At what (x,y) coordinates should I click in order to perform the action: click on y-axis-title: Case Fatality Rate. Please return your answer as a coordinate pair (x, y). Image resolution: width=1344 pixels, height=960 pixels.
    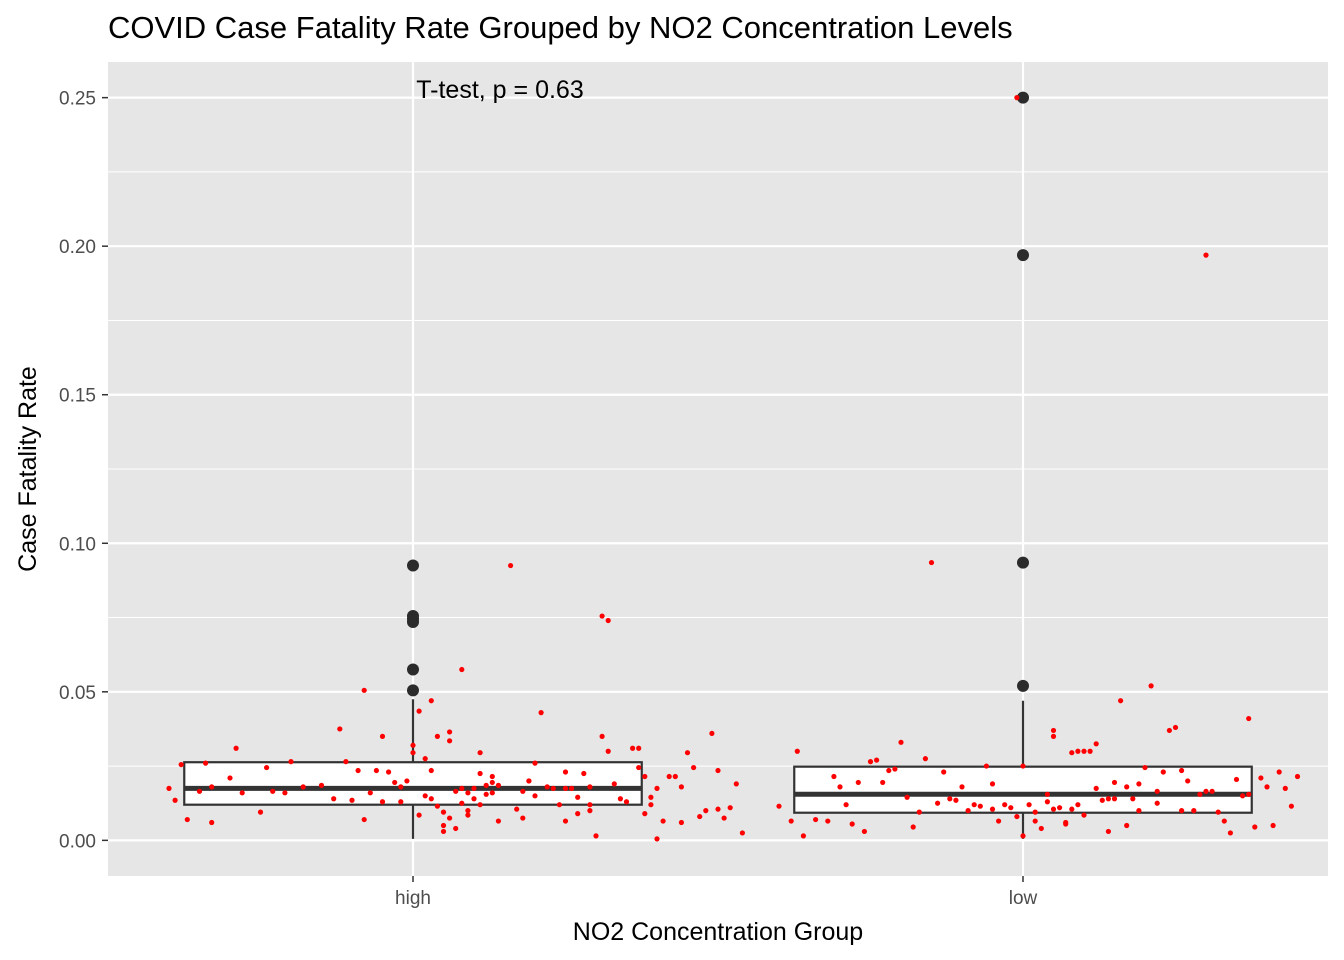
    Looking at the image, I should click on (28, 469).